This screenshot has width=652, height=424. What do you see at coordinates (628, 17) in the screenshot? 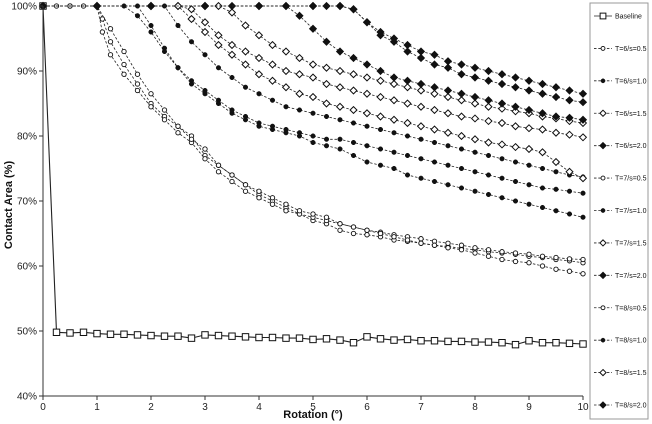
I see `legend-label: Baseline` at bounding box center [628, 17].